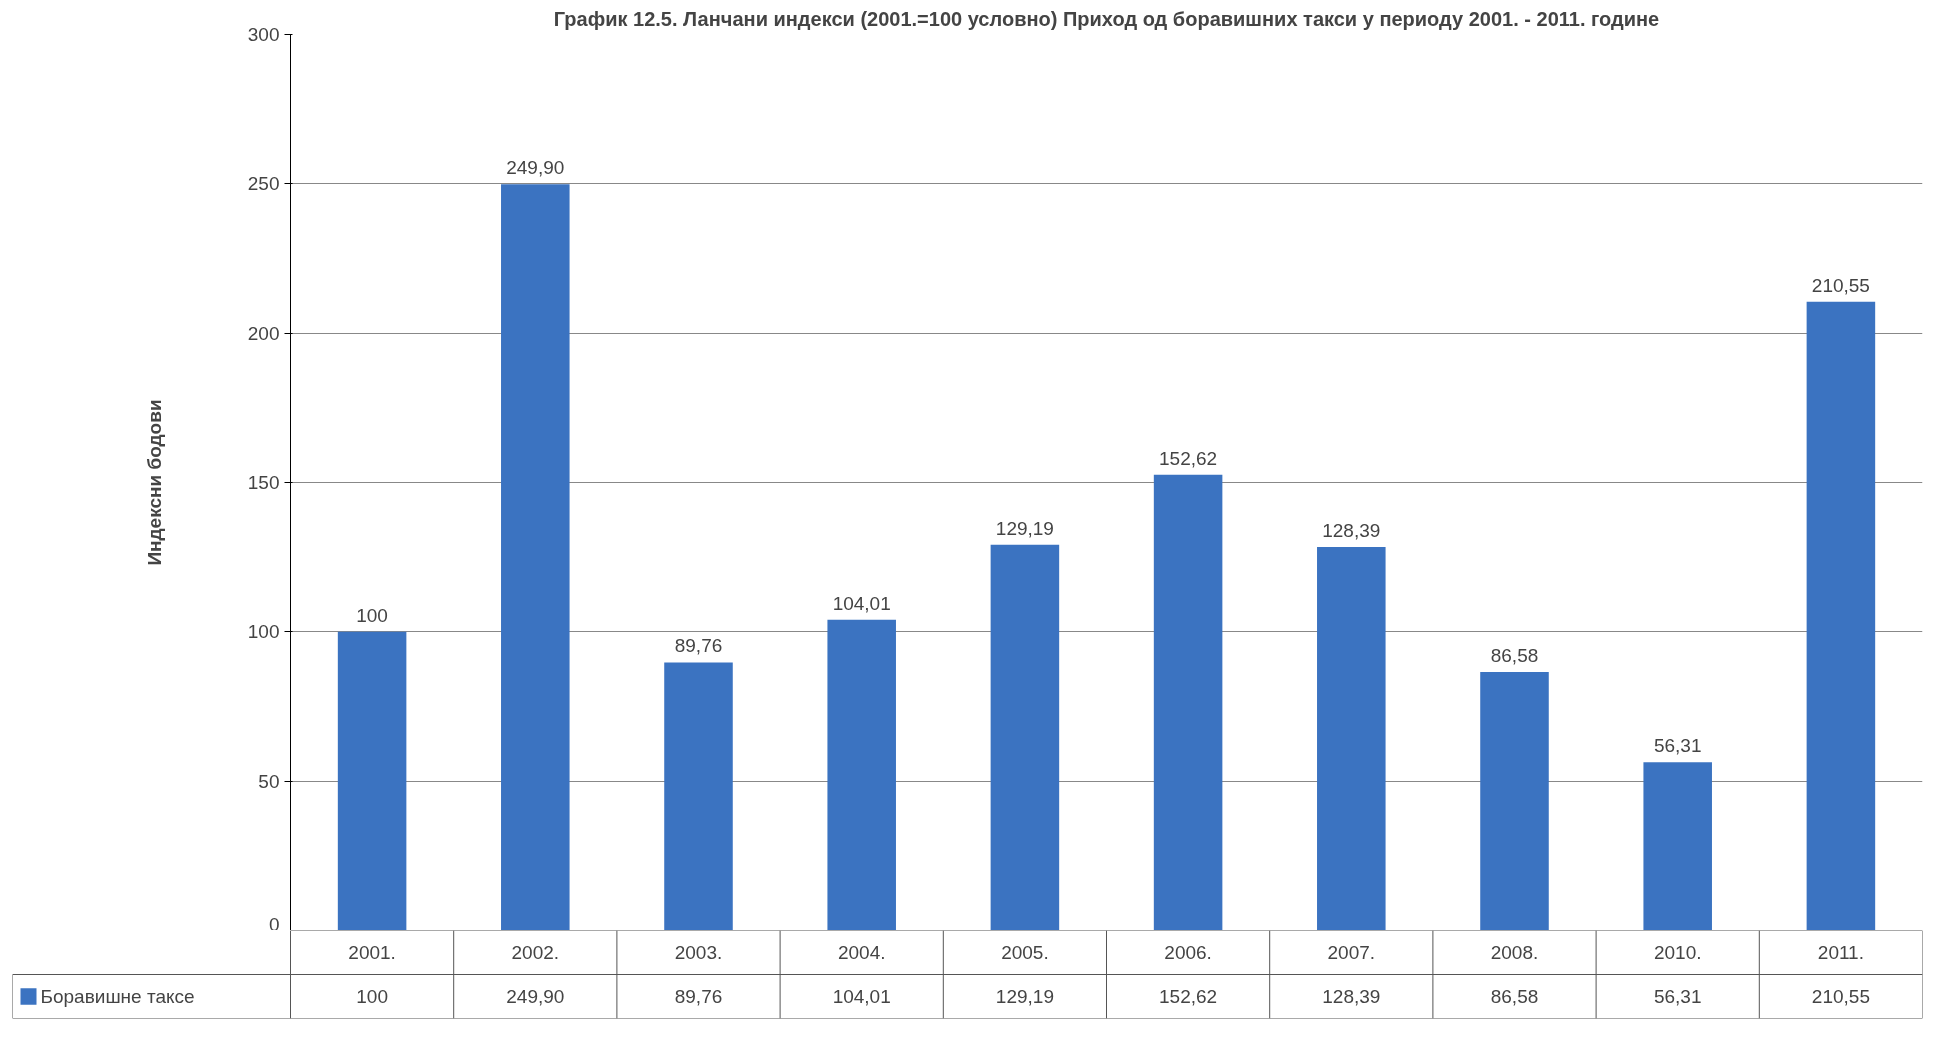  I want to click on text: 152,62, so click(1188, 458).